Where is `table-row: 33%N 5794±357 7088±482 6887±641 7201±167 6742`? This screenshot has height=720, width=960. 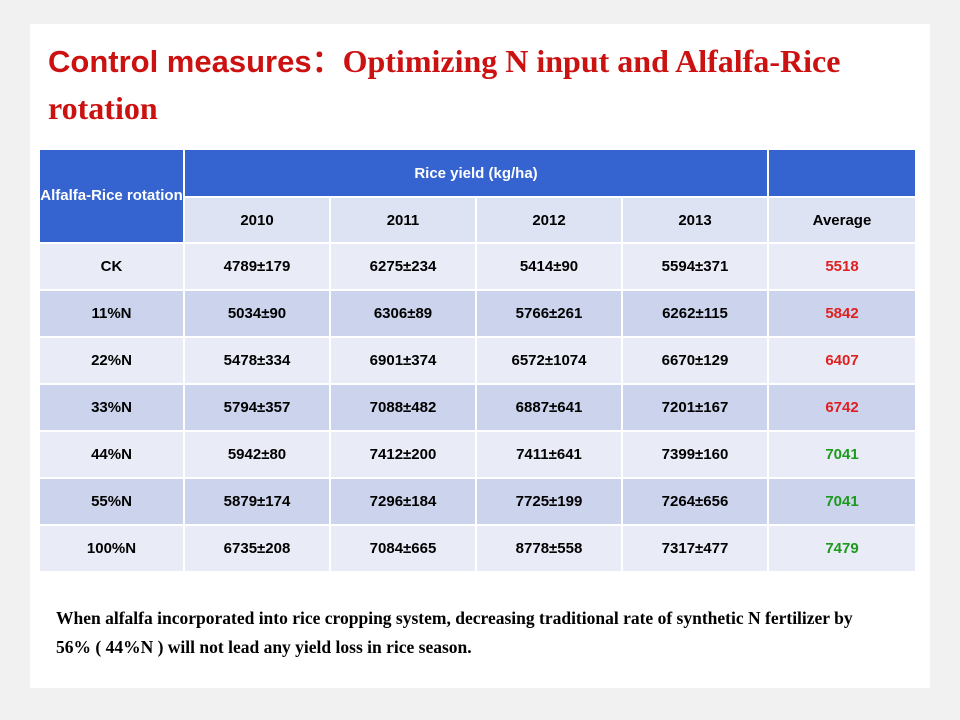 table-row: 33%N 5794±357 7088±482 6887±641 7201±167 6742 is located at coordinates (478, 408).